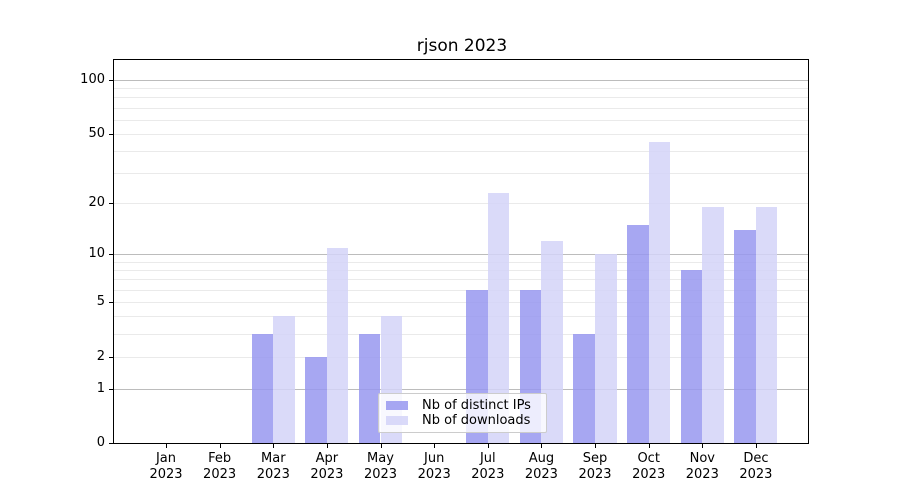  I want to click on y-axis-tick-label-100: 100, so click(92, 79).